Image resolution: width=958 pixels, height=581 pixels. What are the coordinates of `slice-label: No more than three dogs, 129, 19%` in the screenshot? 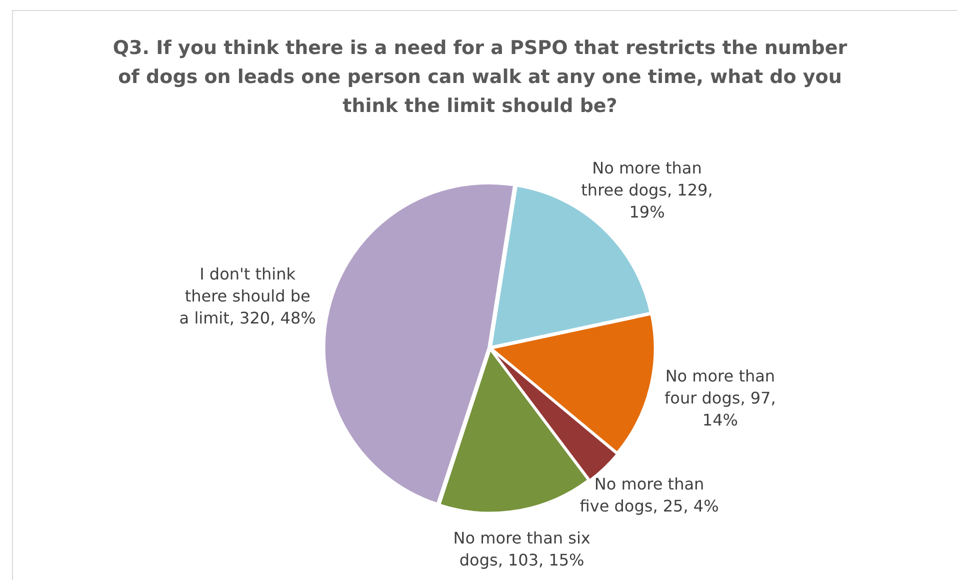 It's located at (647, 190).